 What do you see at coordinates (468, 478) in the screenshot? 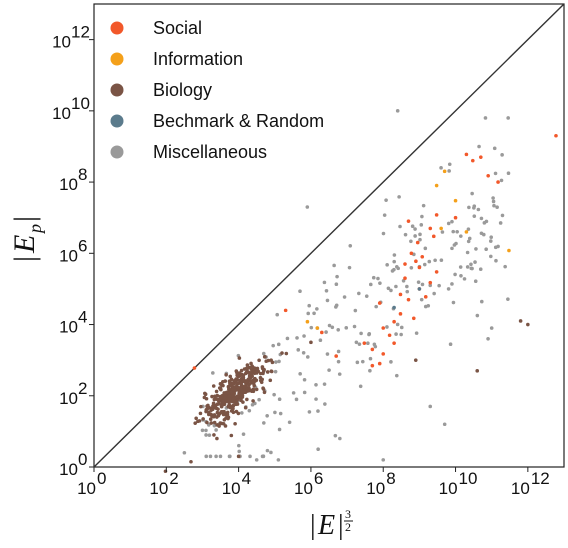
I see `x-tick-exponent: 10` at bounding box center [468, 478].